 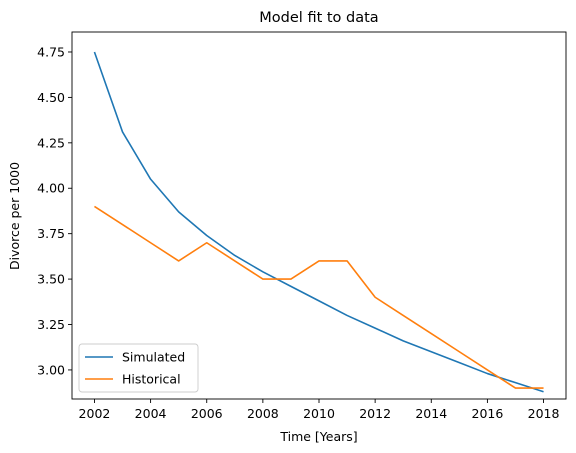 What do you see at coordinates (207, 413) in the screenshot?
I see `x-tick-label: 2006` at bounding box center [207, 413].